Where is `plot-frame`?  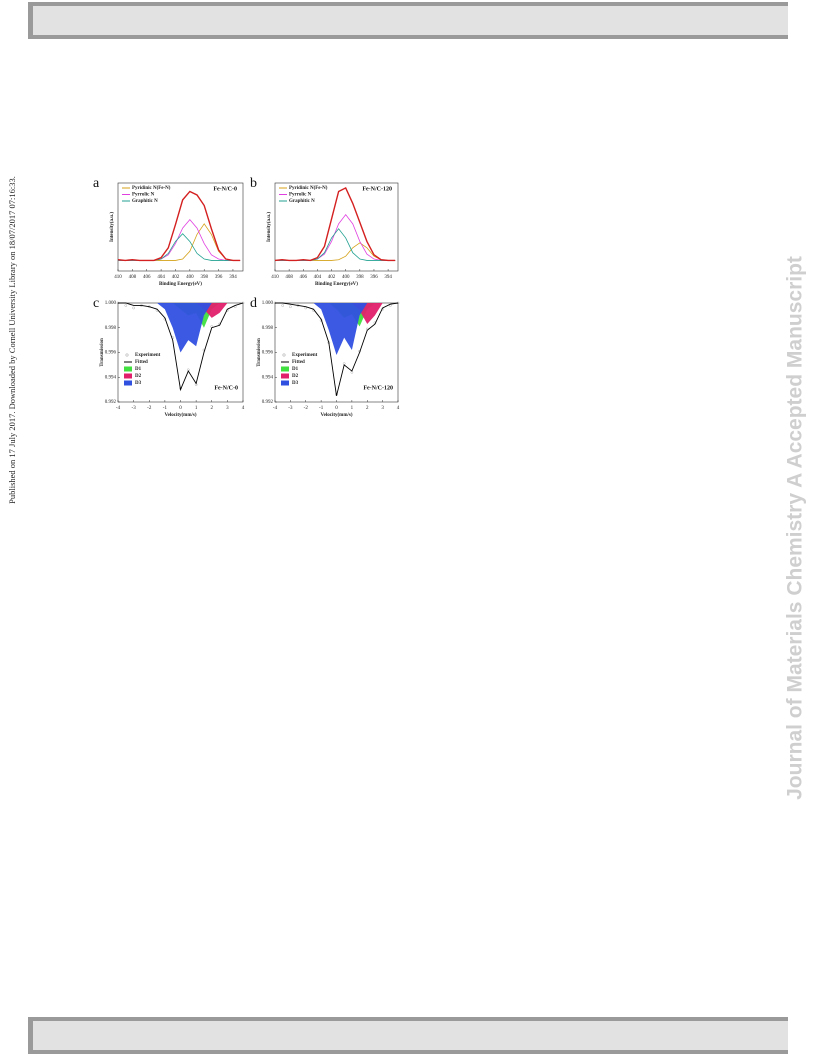 plot-frame is located at coordinates (180, 227).